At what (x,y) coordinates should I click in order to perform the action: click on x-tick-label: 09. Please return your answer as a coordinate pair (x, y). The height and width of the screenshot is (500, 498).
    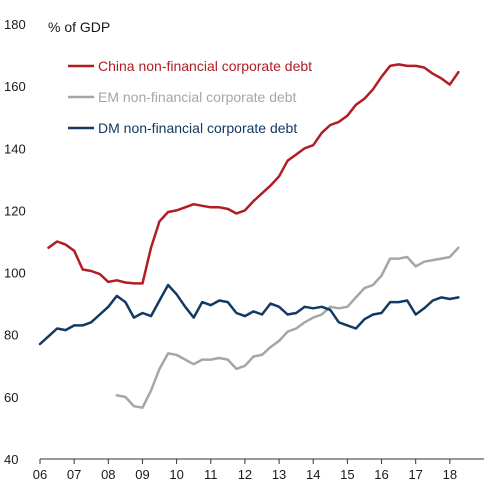
    Looking at the image, I should click on (142, 474).